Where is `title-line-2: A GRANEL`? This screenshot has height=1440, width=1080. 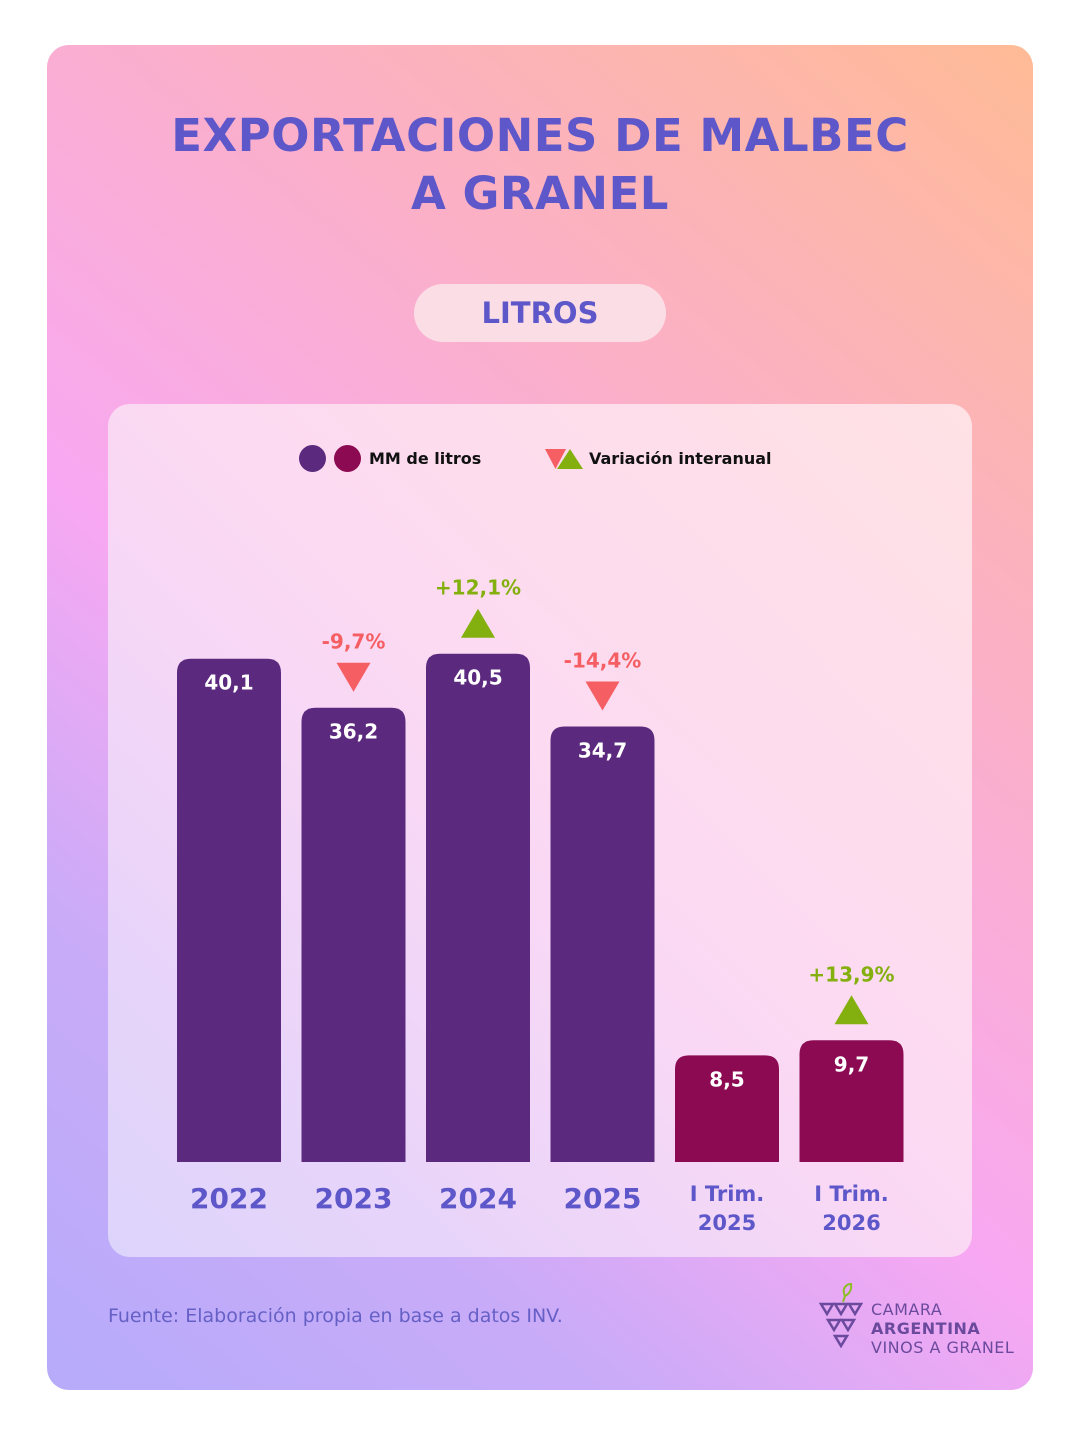
title-line-2: A GRANEL is located at coordinates (540, 193).